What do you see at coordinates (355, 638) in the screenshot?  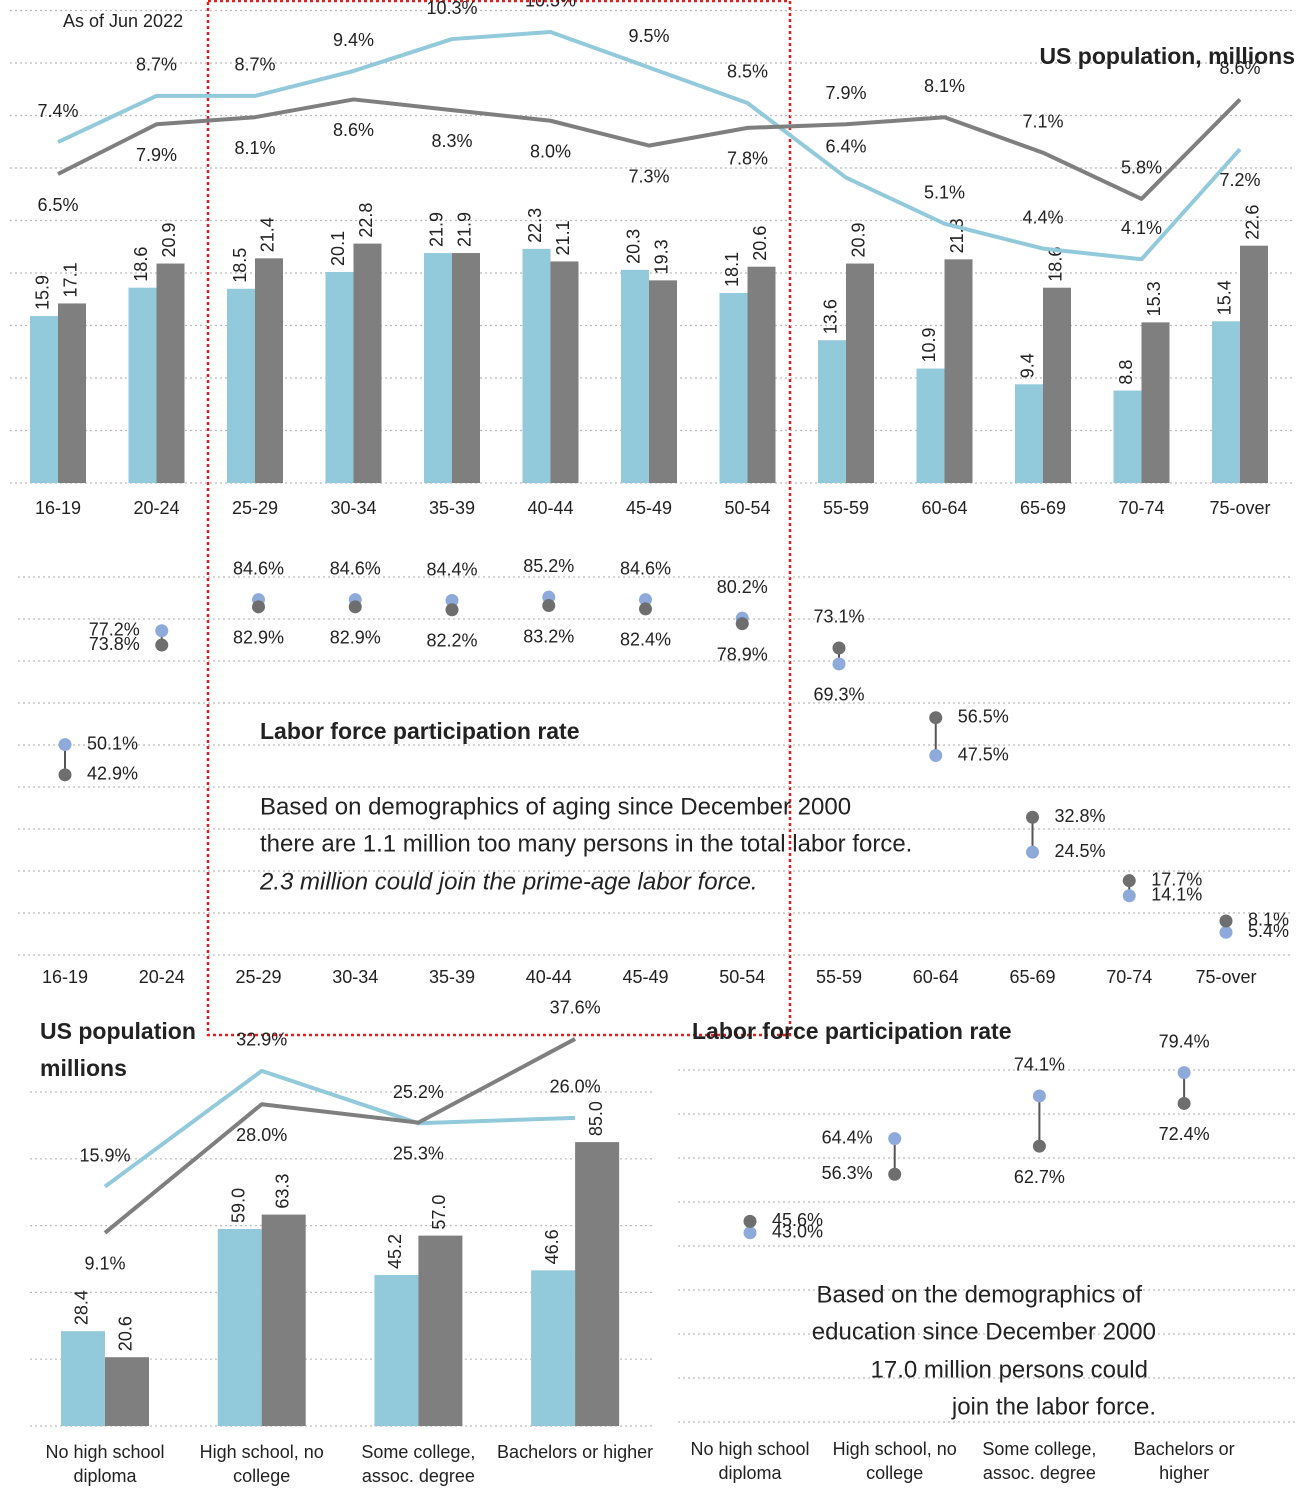 I see `dot-label: 82.9%` at bounding box center [355, 638].